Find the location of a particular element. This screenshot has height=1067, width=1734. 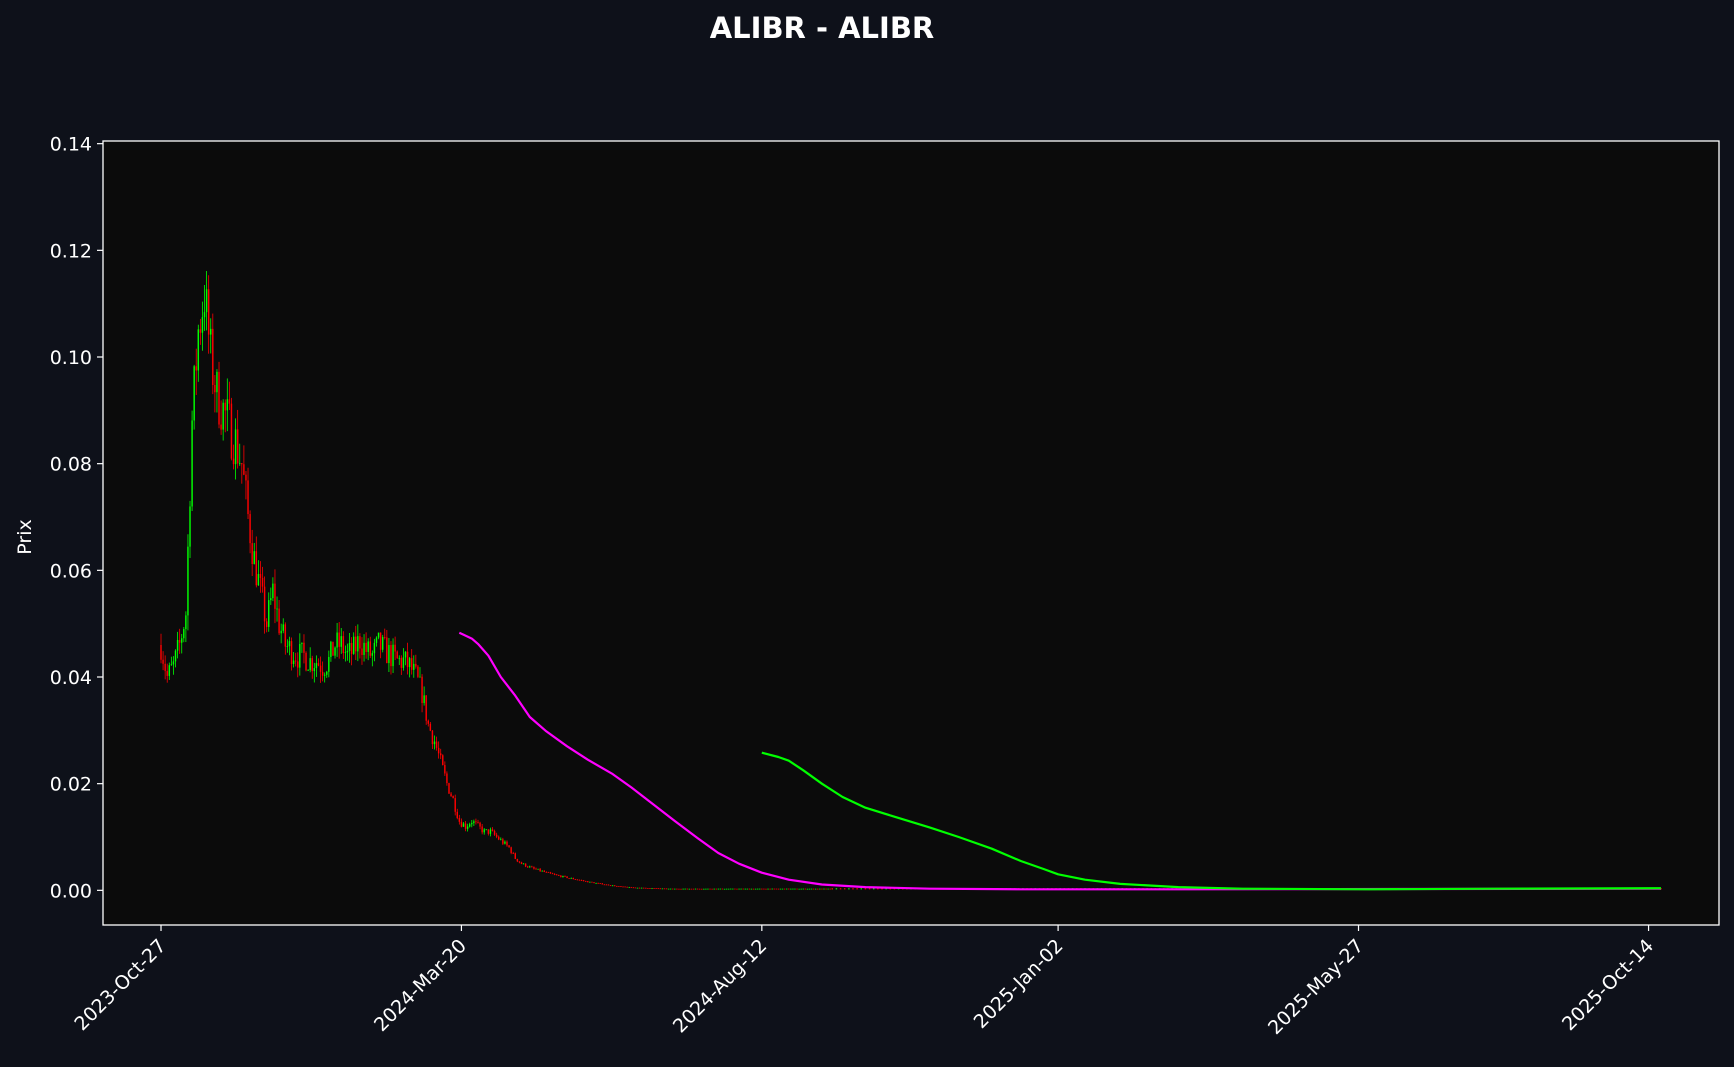

y-tick-label: 0.14 is located at coordinates (71, 145).